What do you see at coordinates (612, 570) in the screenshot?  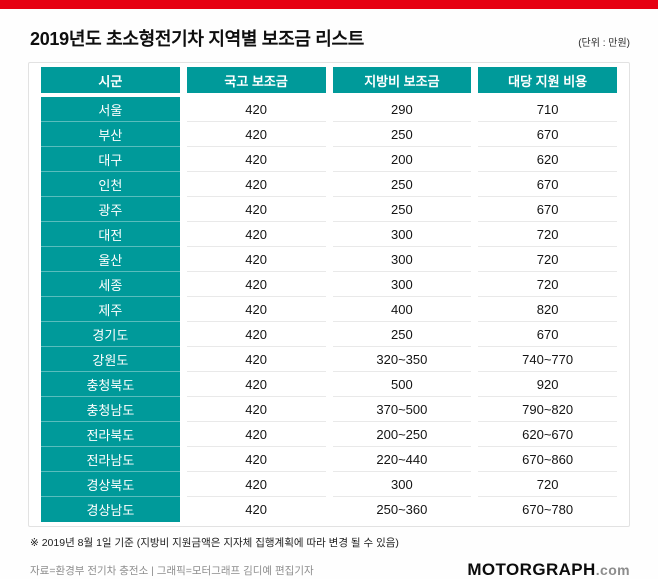 I see `logo-suffix-text: .com` at bounding box center [612, 570].